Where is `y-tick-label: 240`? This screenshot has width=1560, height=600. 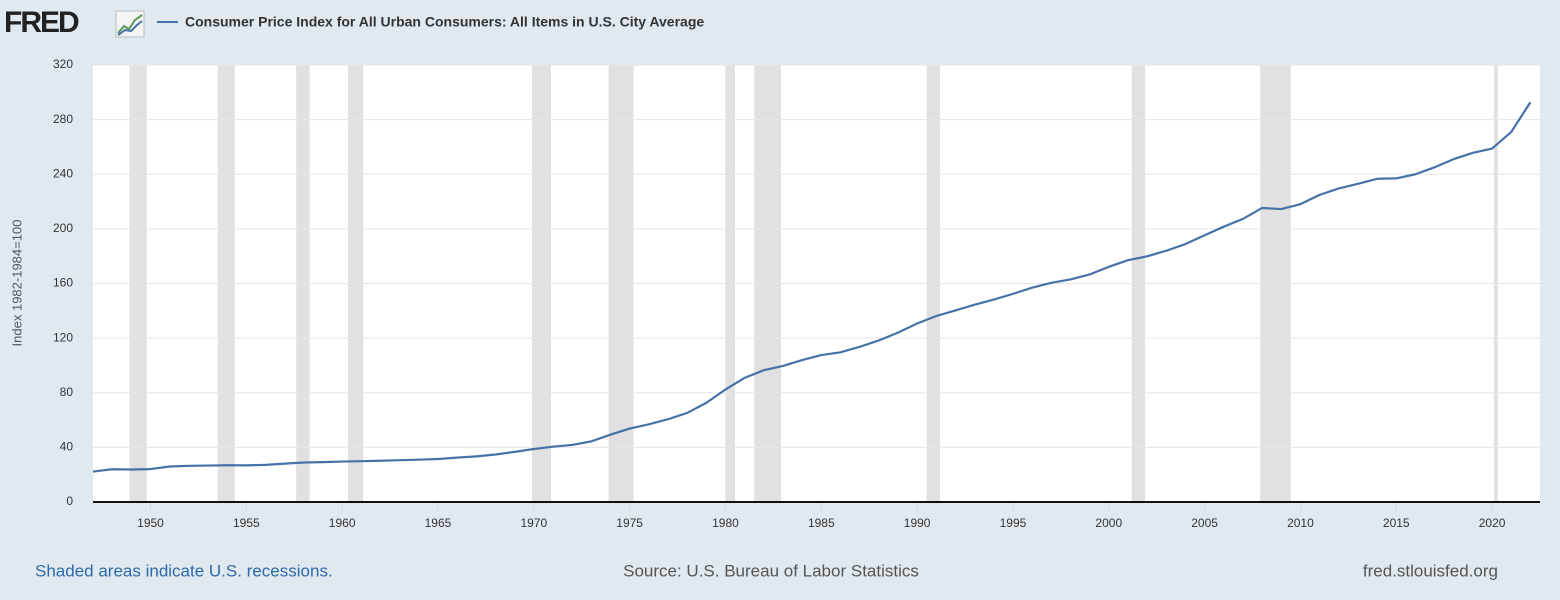
y-tick-label: 240 is located at coordinates (63, 173).